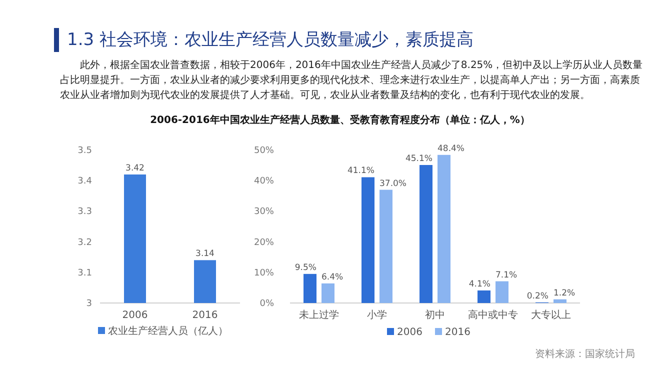 The width and height of the screenshot is (650, 366). What do you see at coordinates (418, 159) in the screenshot?
I see `data-label: 45.1%` at bounding box center [418, 159].